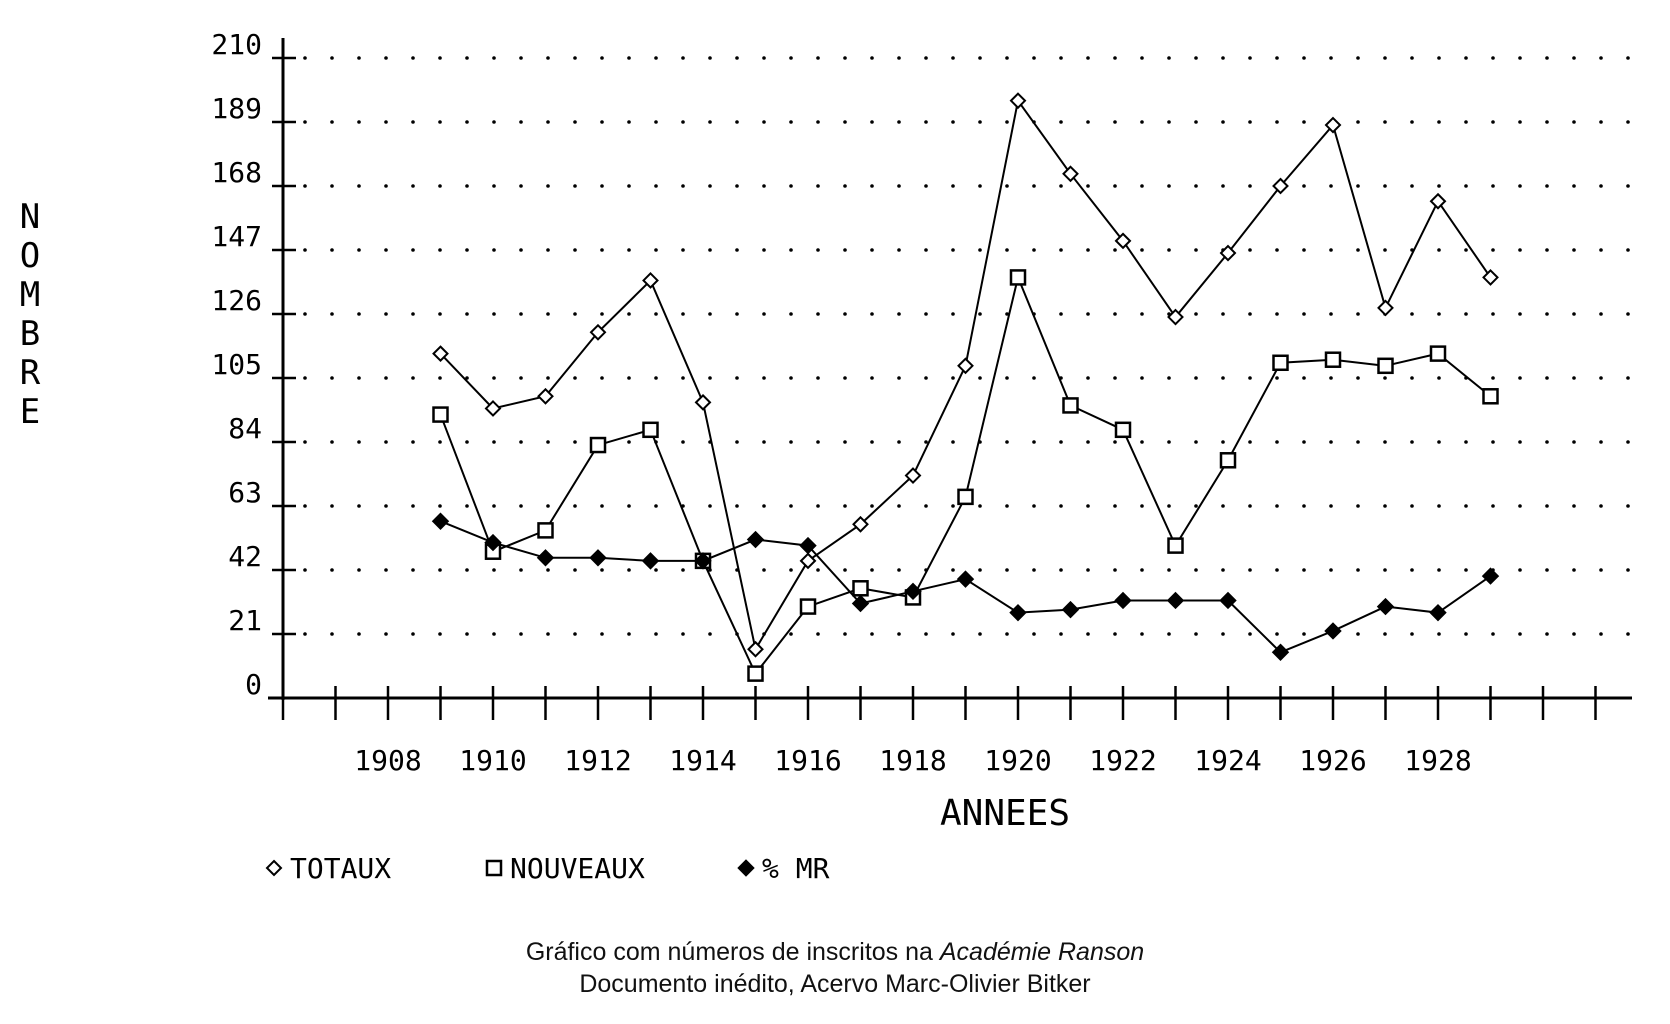 The image size is (1670, 1024). Describe the element at coordinates (30, 334) in the screenshot. I see `y-axis-label-letter: B` at that location.